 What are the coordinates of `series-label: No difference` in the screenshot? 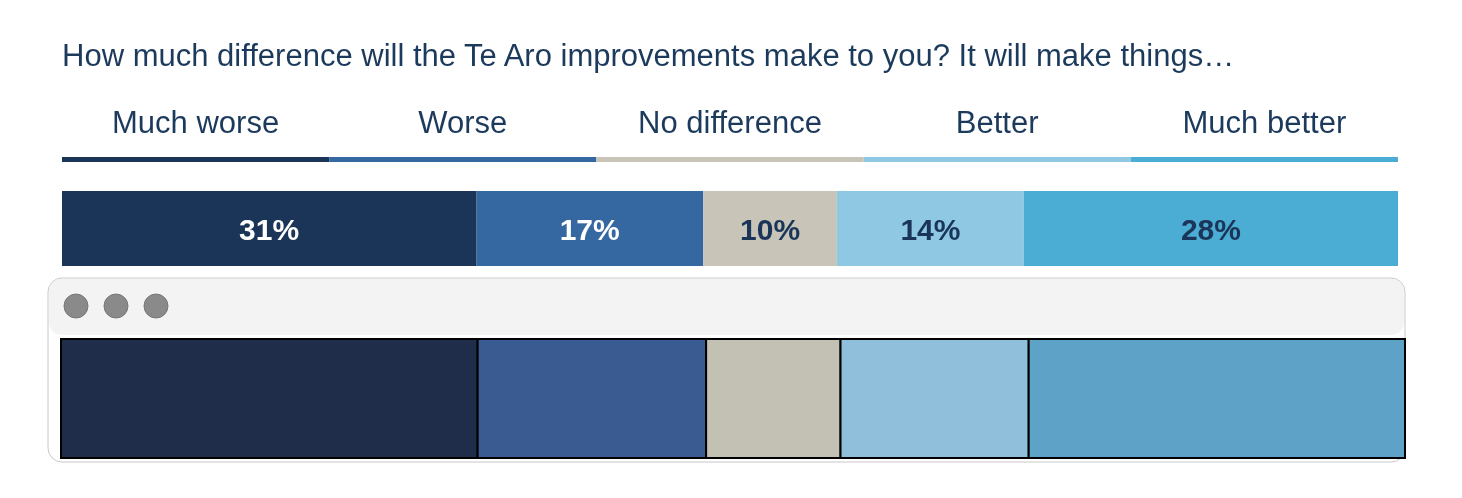 It's located at (730, 122).